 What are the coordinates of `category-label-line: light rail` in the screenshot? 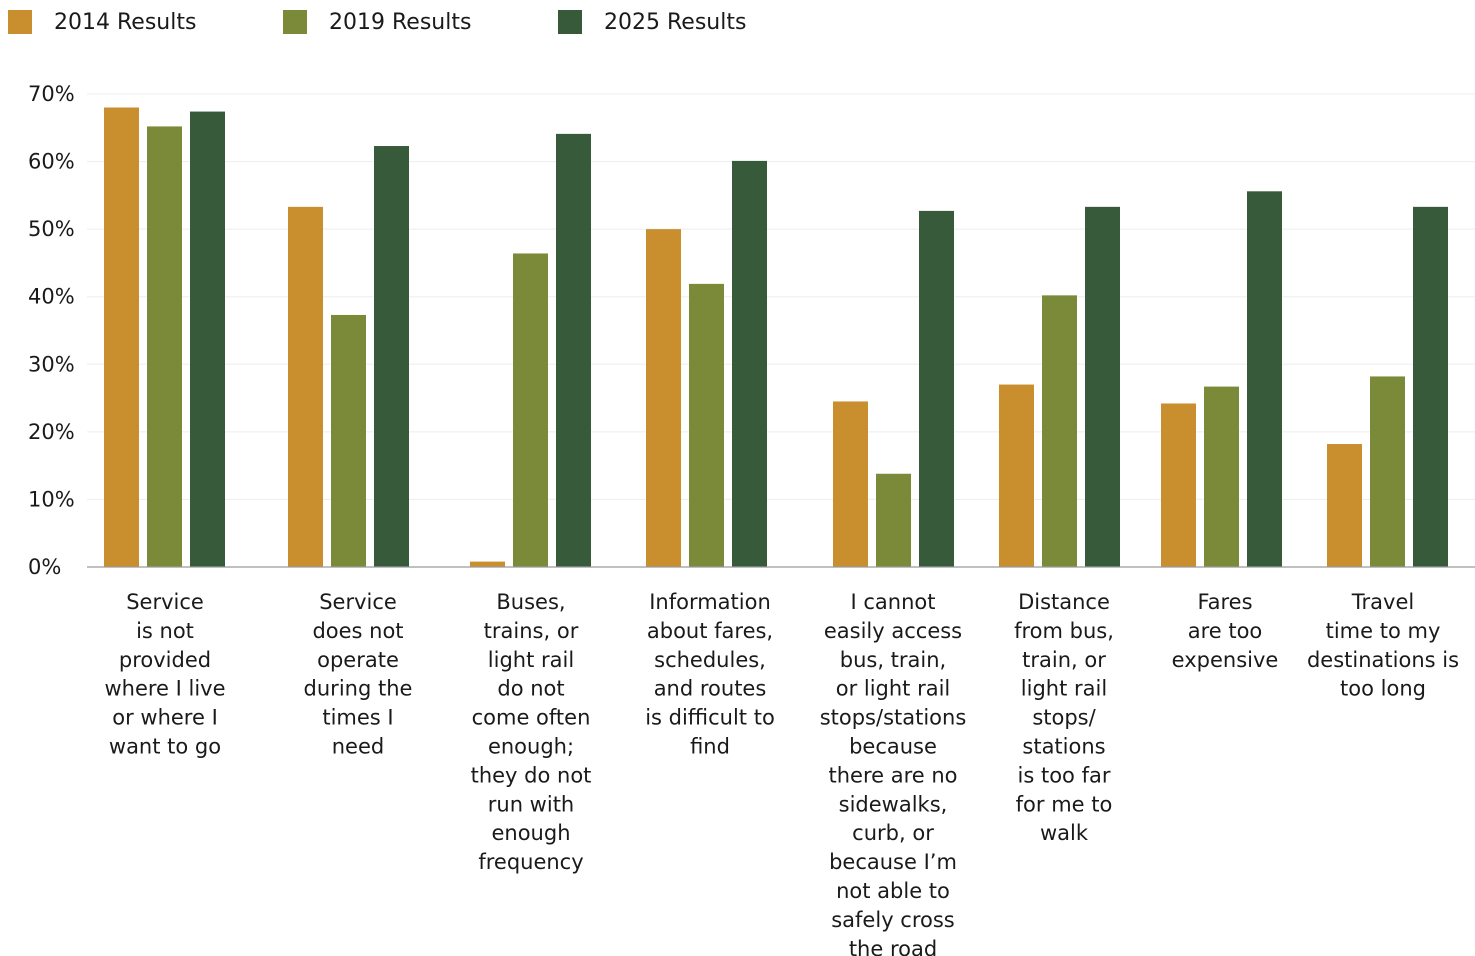 It's located at (1064, 689).